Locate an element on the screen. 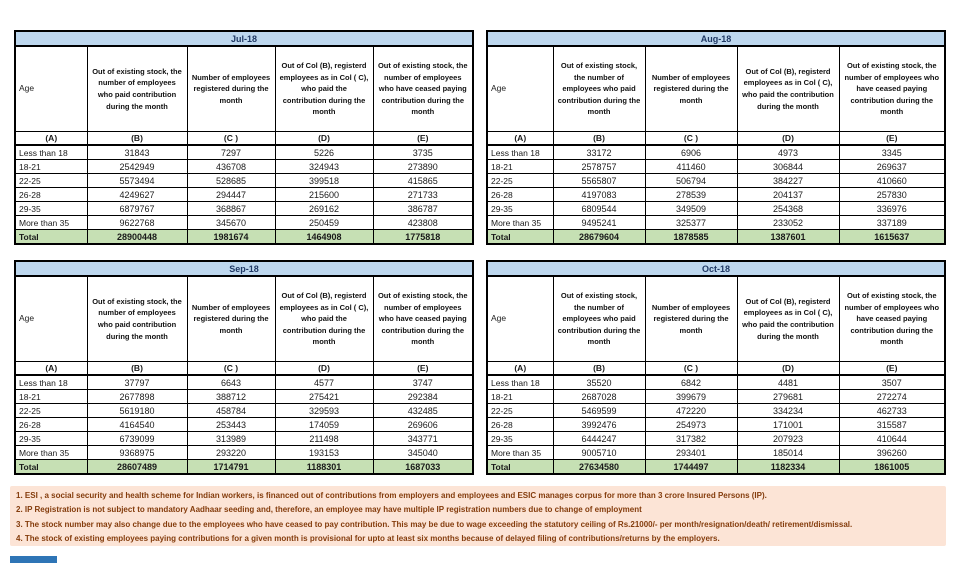 The width and height of the screenshot is (954, 564). value-cell: 2542949 is located at coordinates (137, 166).